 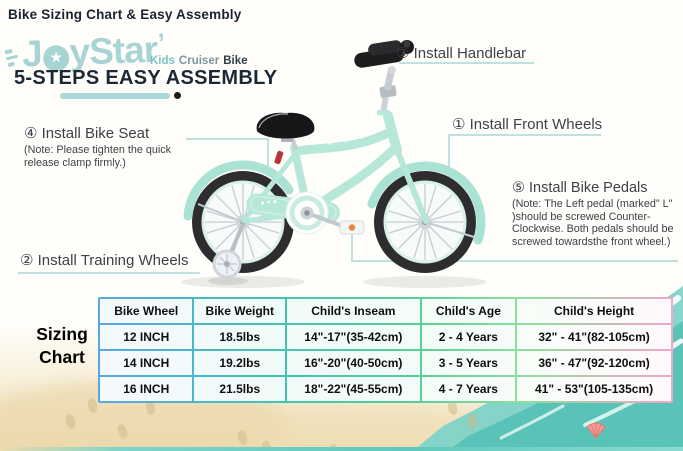 I want to click on page-title: Bike Sizing Chart & Easy Assembly, so click(x=125, y=14).